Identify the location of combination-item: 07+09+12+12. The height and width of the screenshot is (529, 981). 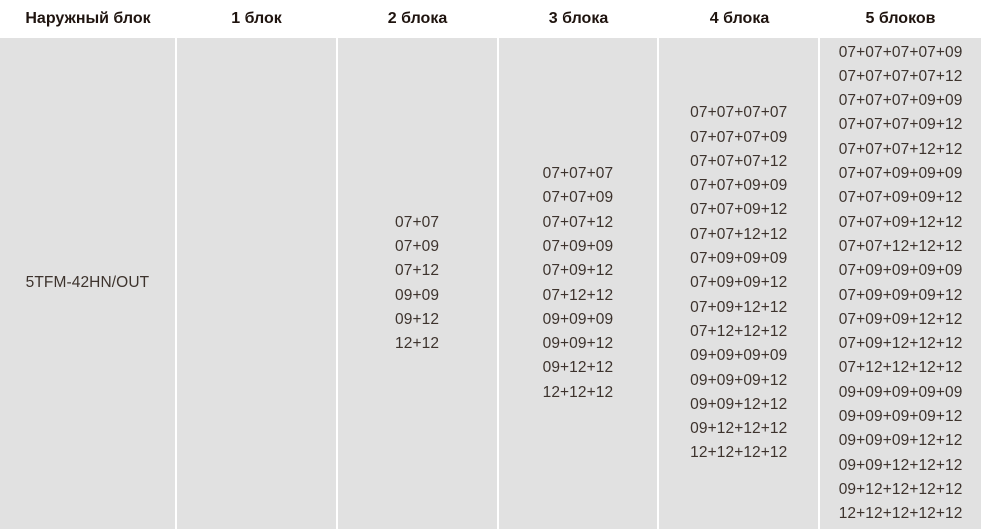
(739, 307).